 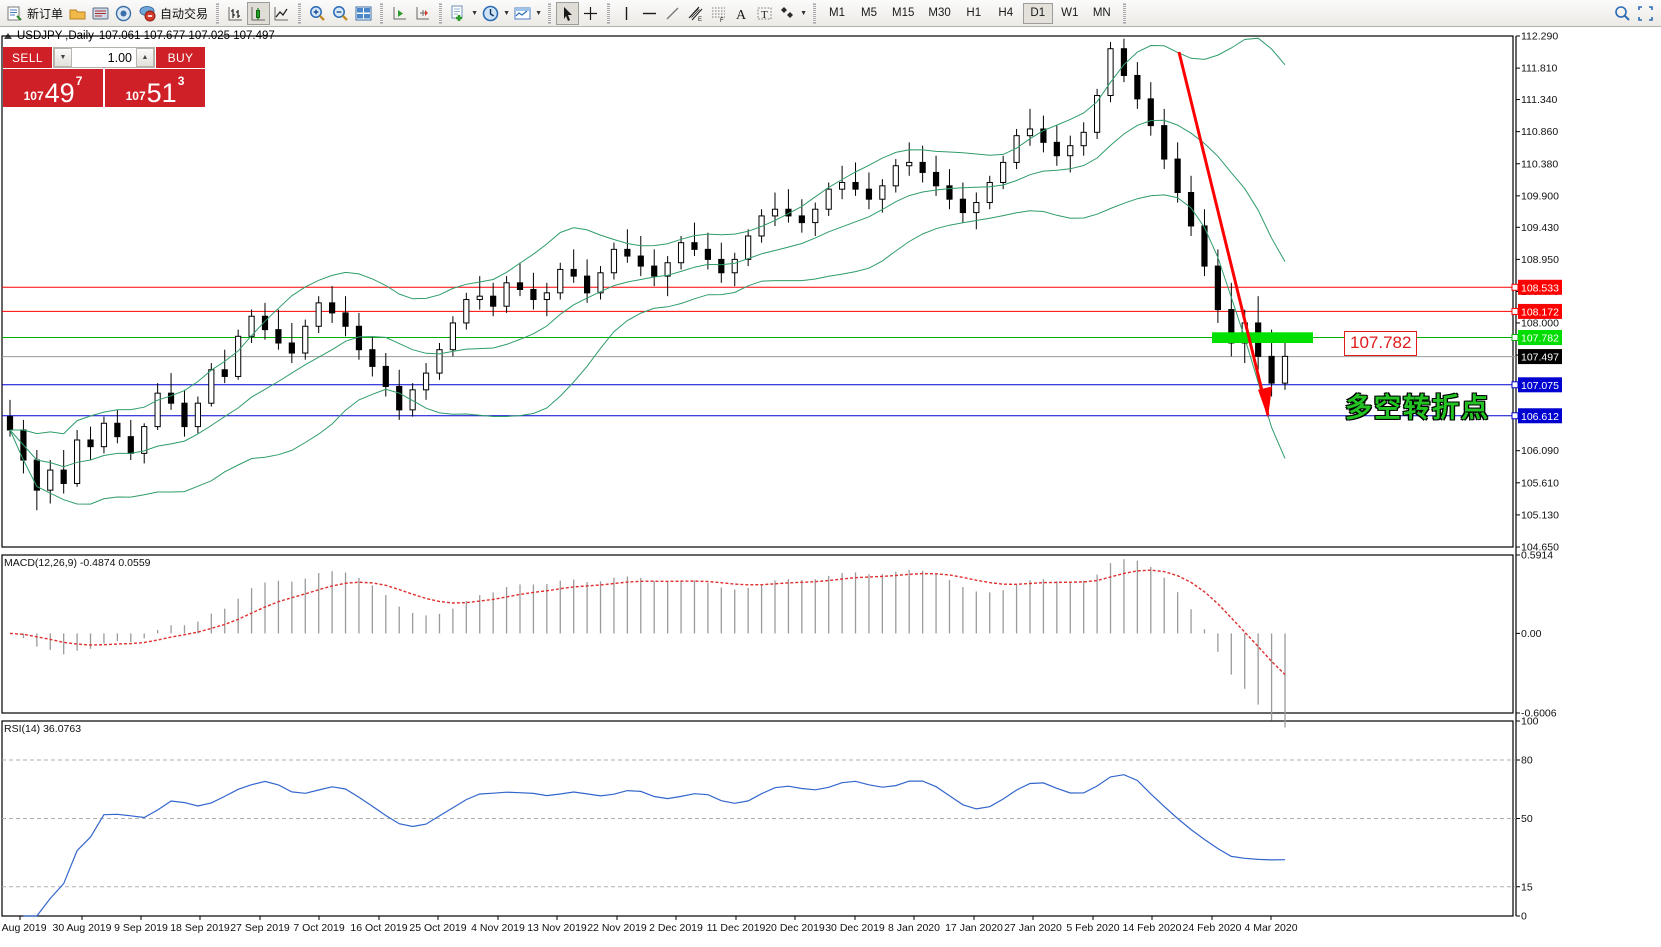 What do you see at coordinates (27, 57) in the screenshot?
I see `sell-button: SELL` at bounding box center [27, 57].